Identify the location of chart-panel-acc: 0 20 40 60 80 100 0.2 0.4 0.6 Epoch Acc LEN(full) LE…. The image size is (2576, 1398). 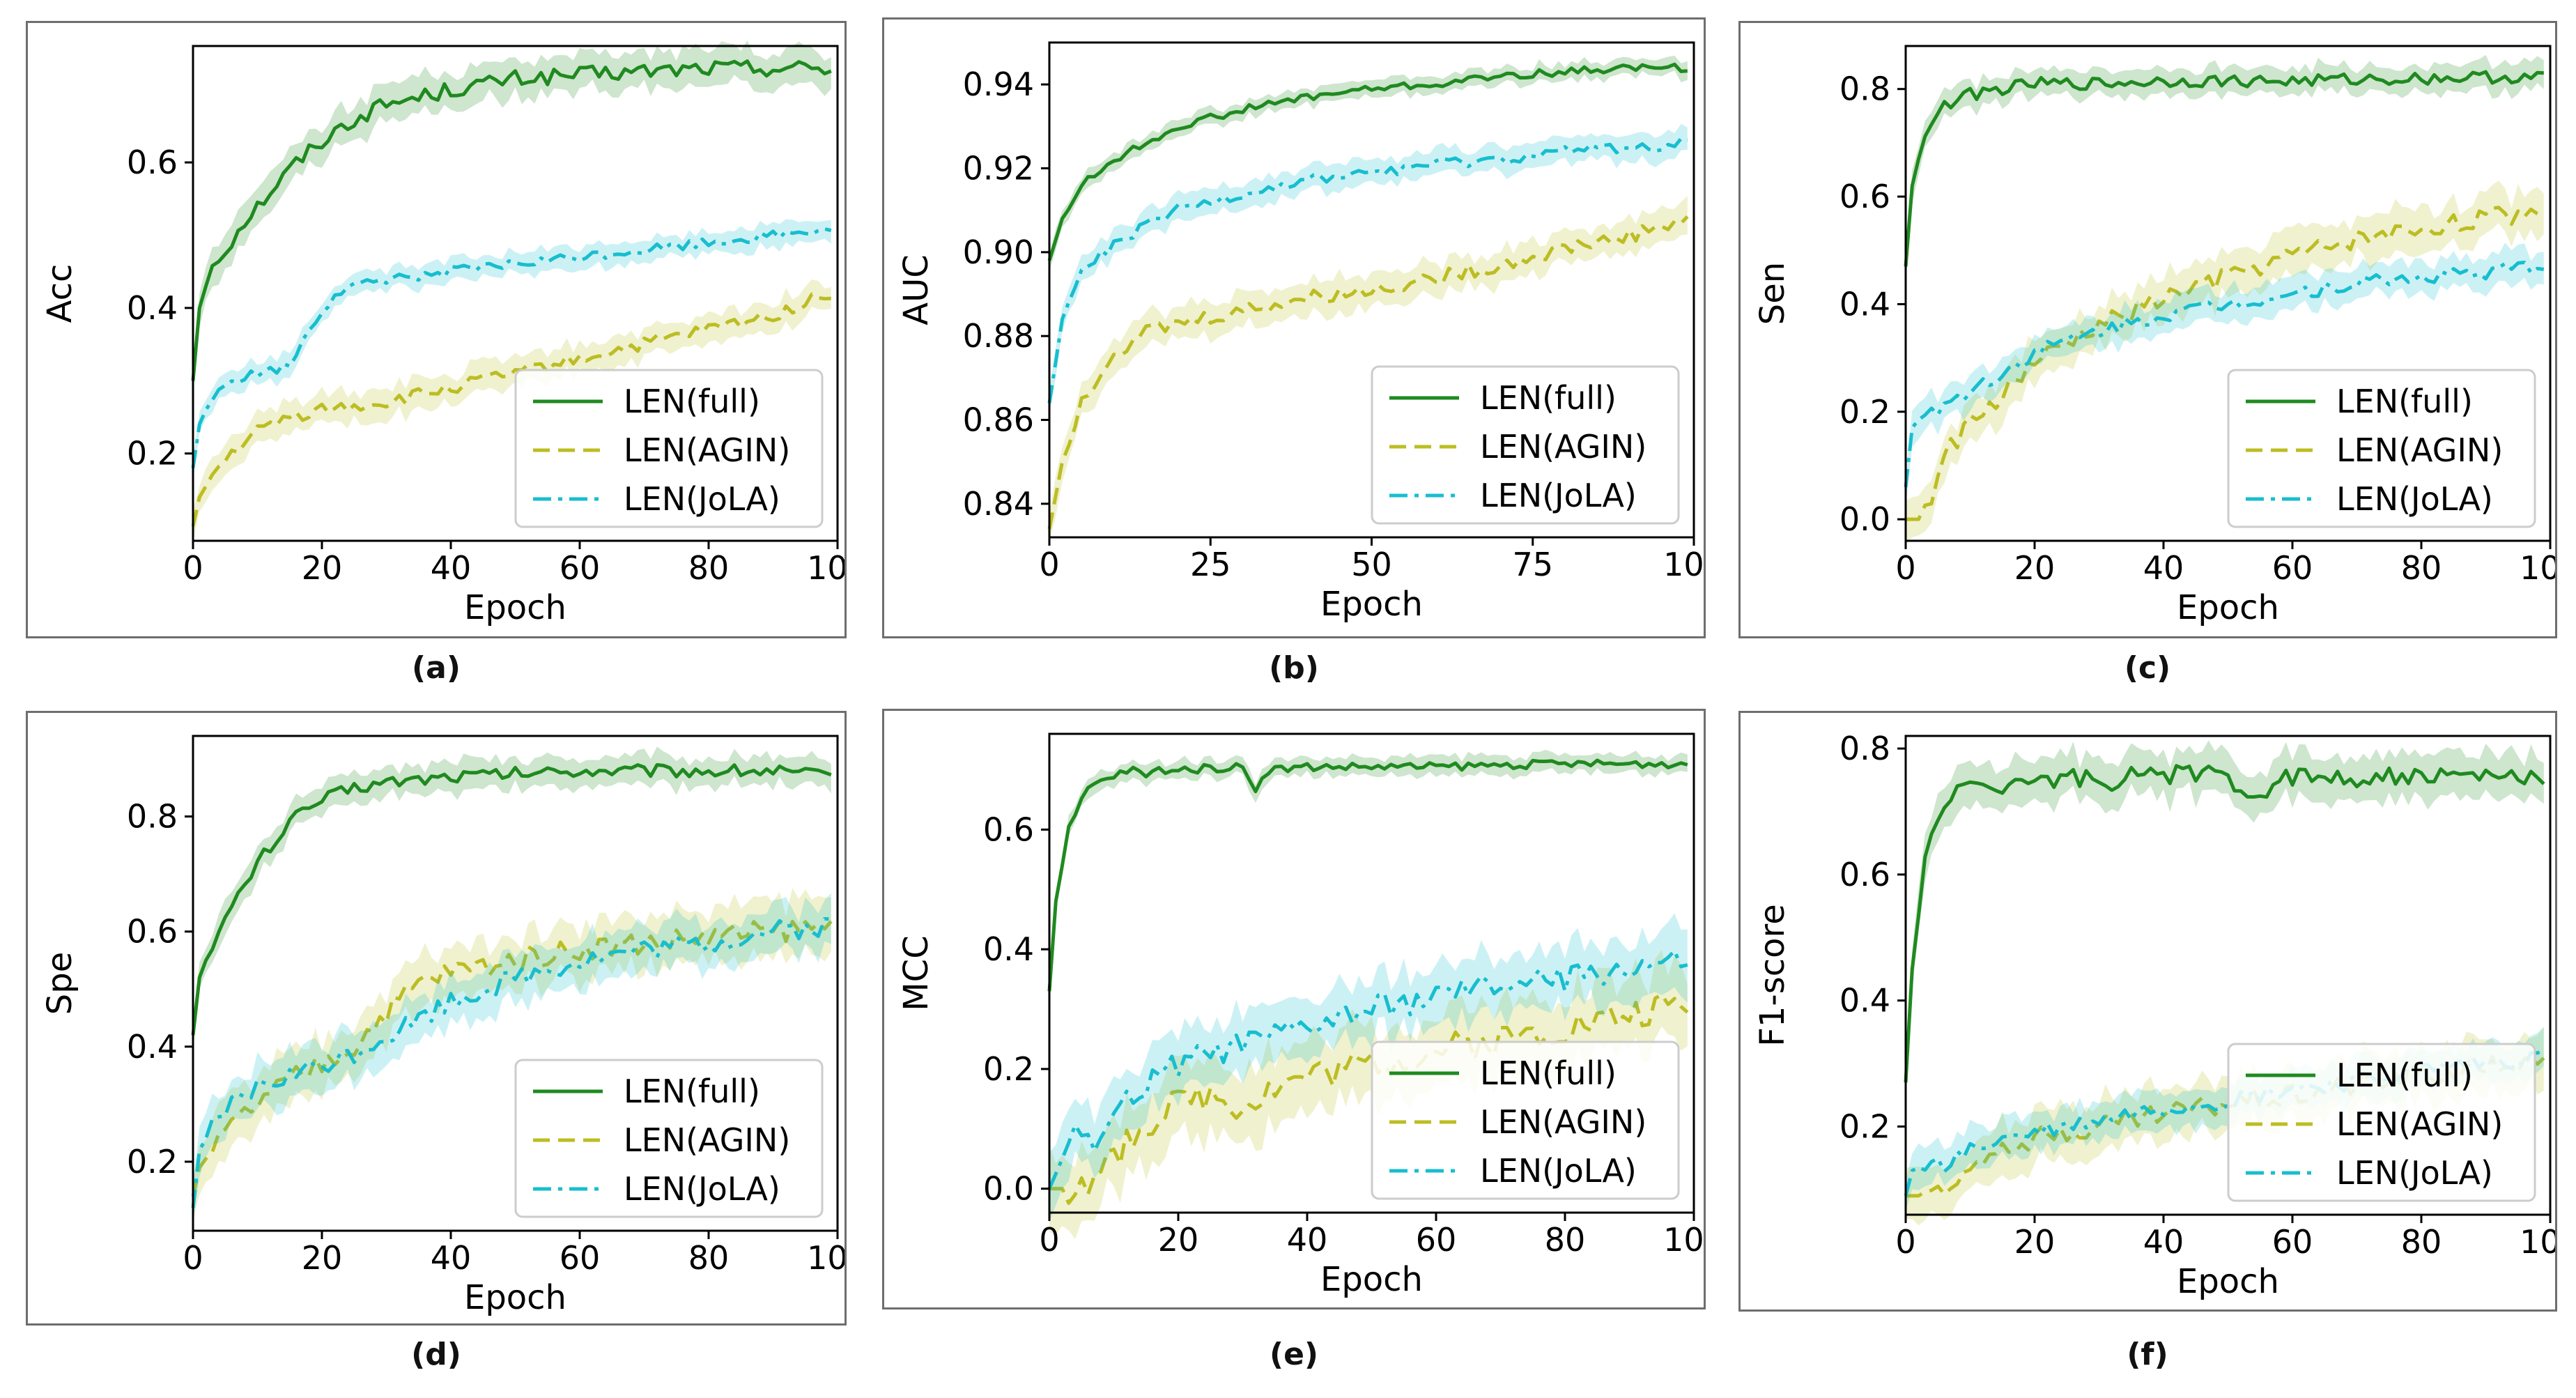
(436, 329).